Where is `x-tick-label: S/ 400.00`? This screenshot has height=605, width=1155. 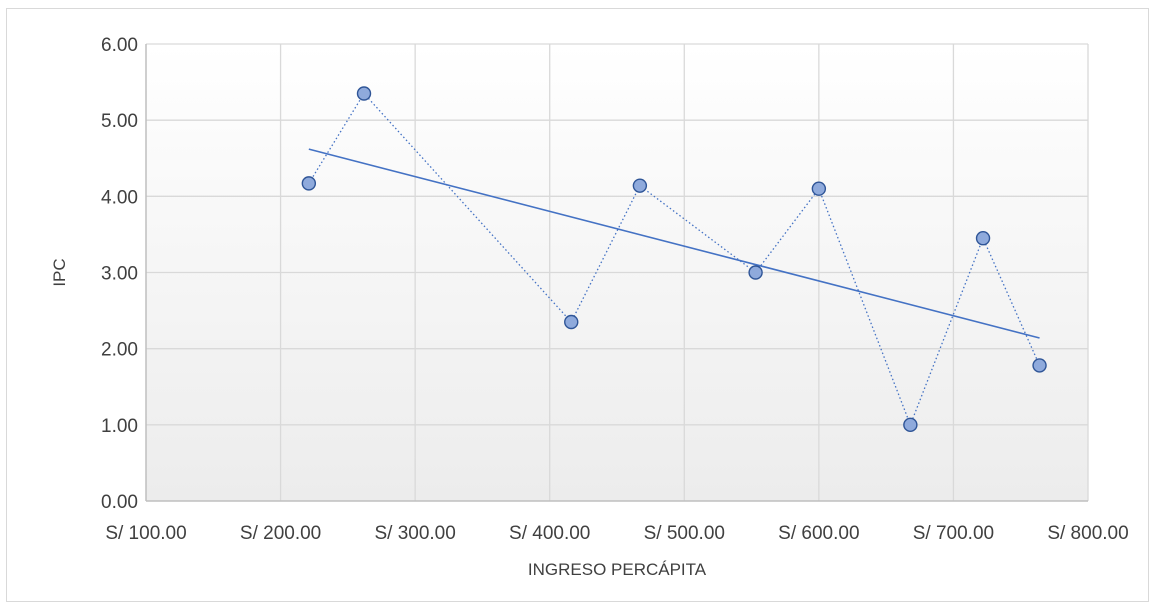
x-tick-label: S/ 400.00 is located at coordinates (549, 533).